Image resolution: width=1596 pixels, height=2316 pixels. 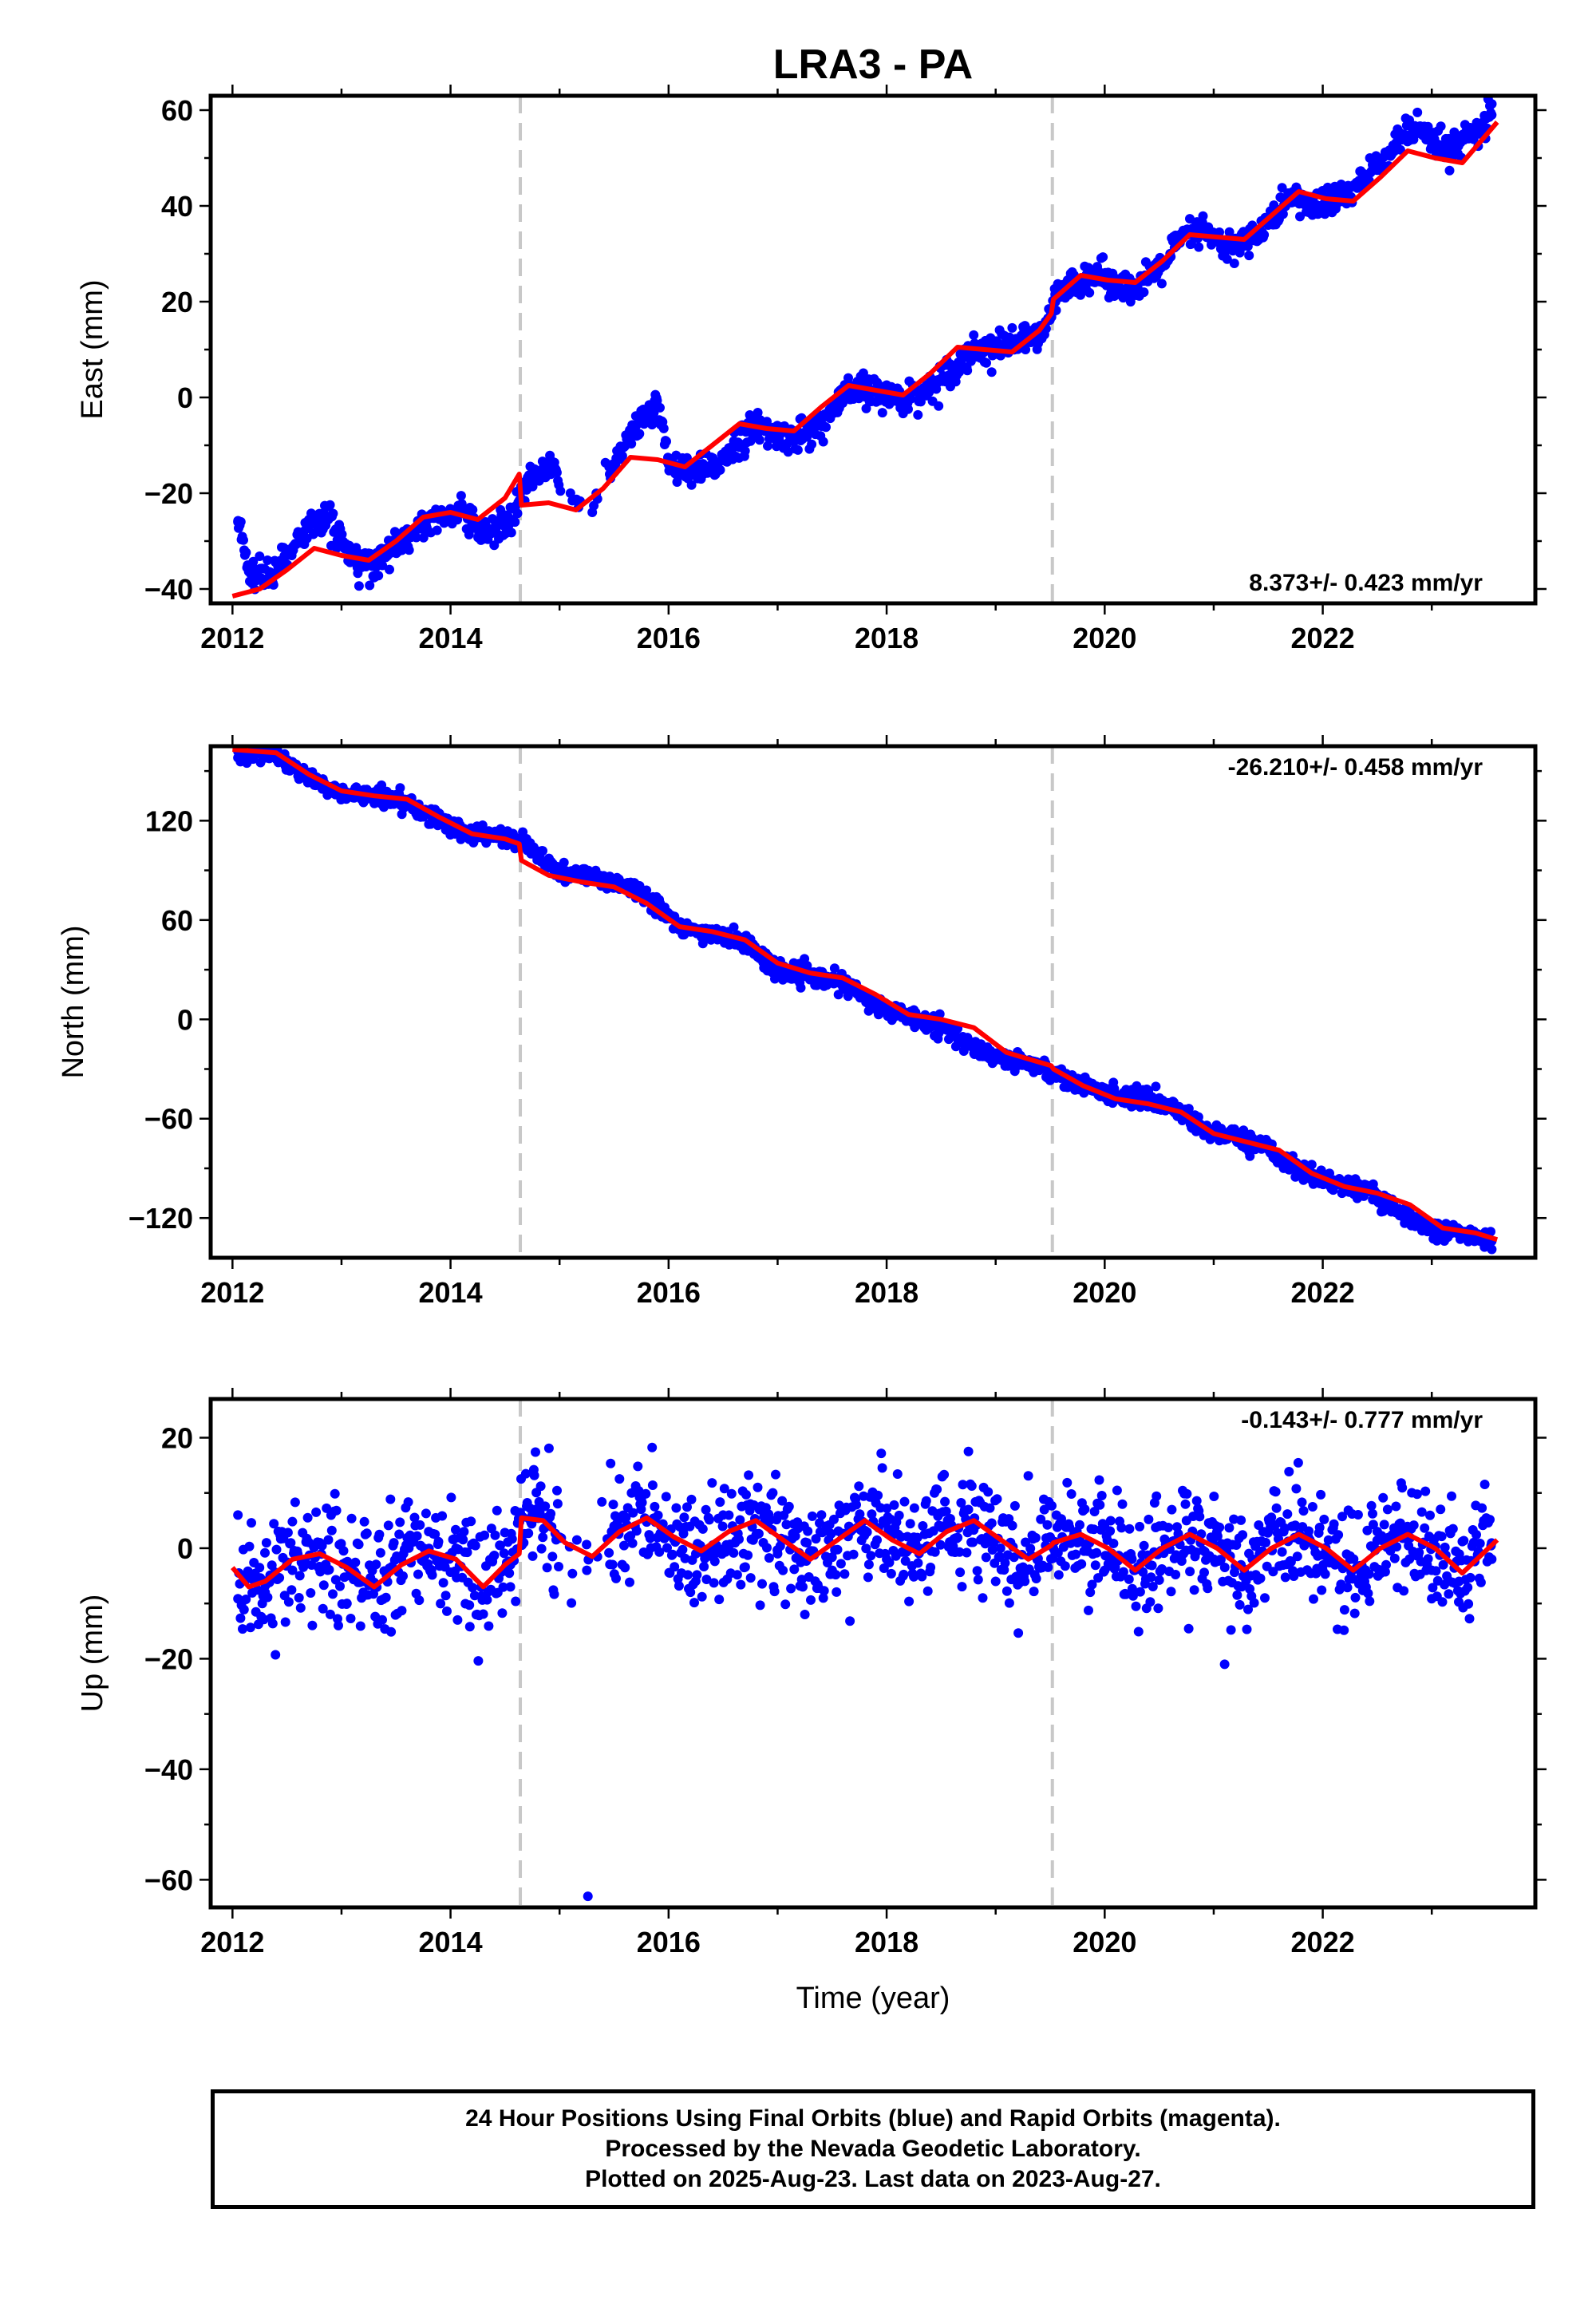 What do you see at coordinates (185, 397) in the screenshot?
I see `east-y-tick-label: 0` at bounding box center [185, 397].